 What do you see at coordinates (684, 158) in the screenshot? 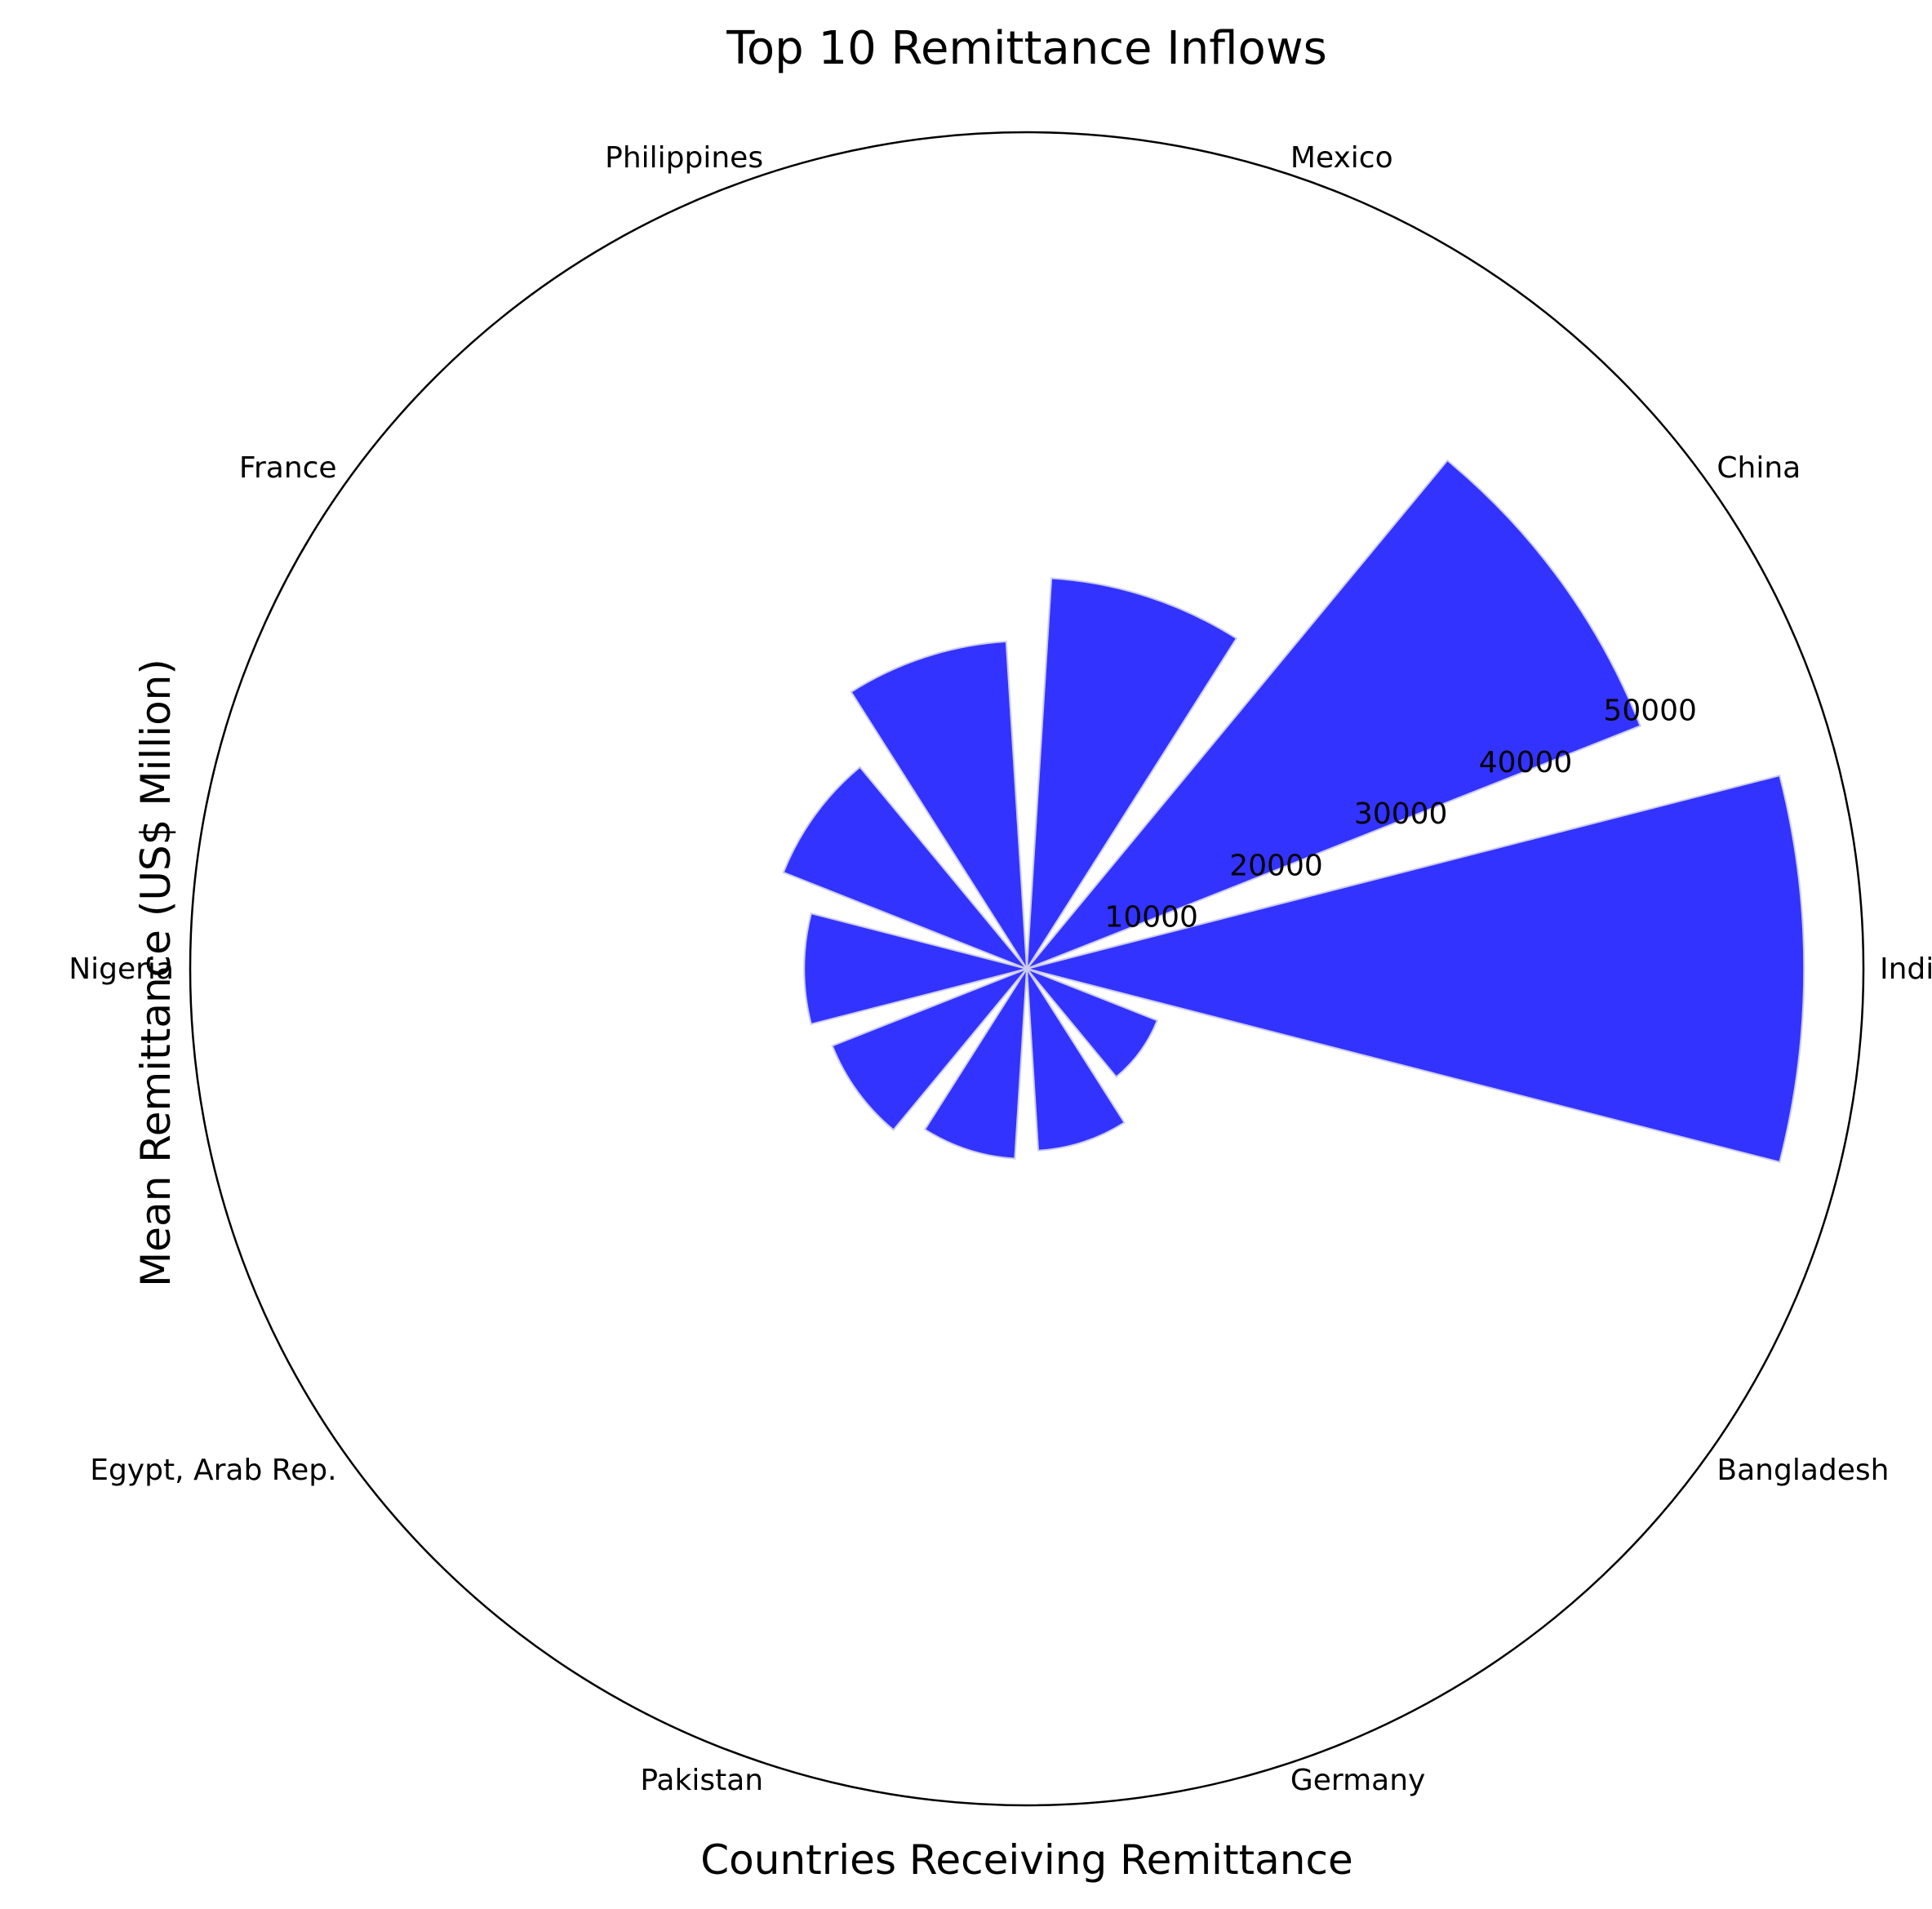
I see `category-label: Philippines` at bounding box center [684, 158].